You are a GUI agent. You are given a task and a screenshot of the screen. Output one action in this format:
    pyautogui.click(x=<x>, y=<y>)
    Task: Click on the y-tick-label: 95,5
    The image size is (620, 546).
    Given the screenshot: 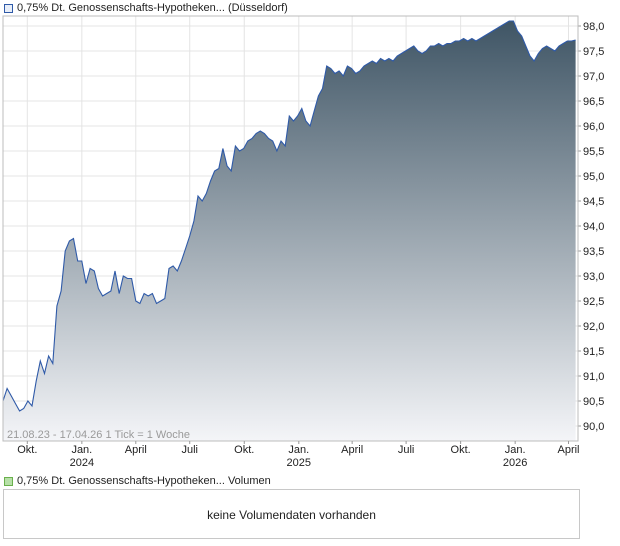 What is the action you would take?
    pyautogui.click(x=593, y=152)
    